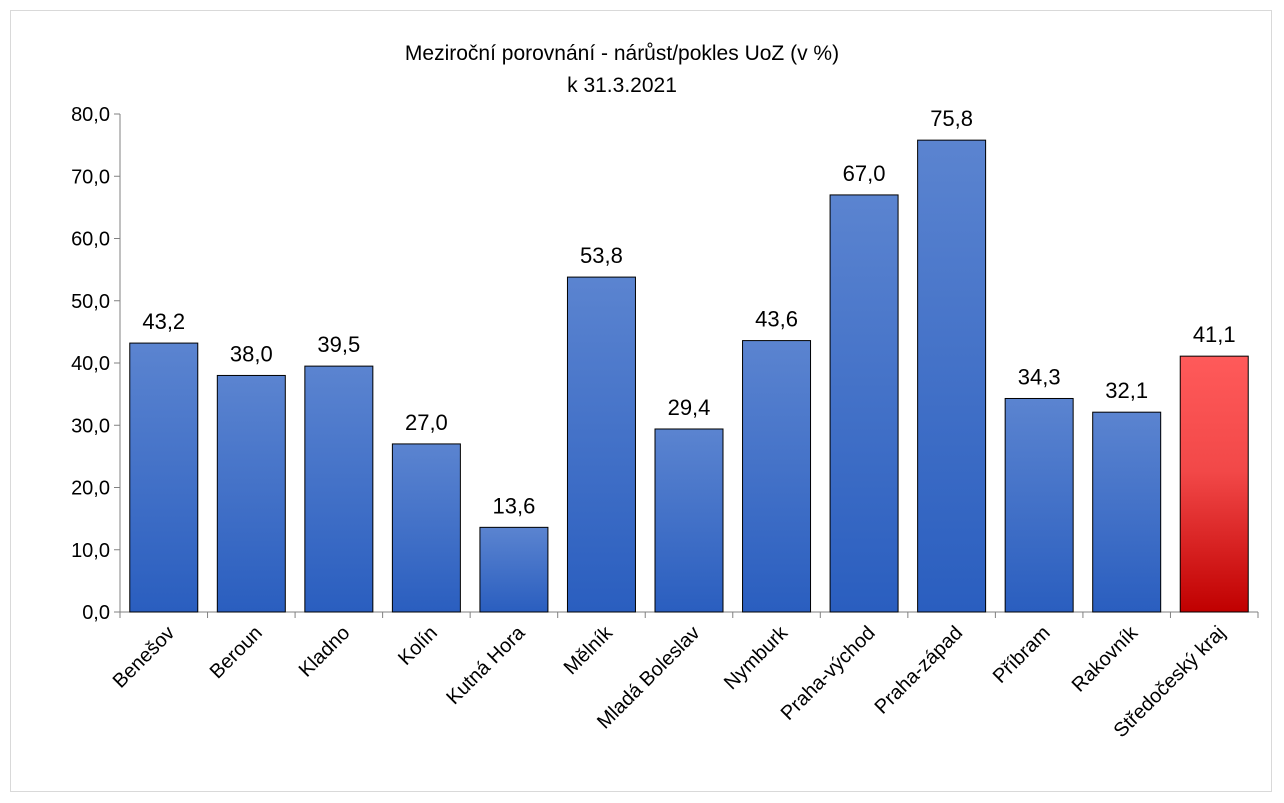 This screenshot has width=1284, height=803. I want to click on y-tick-label: 80,0, so click(90, 115).